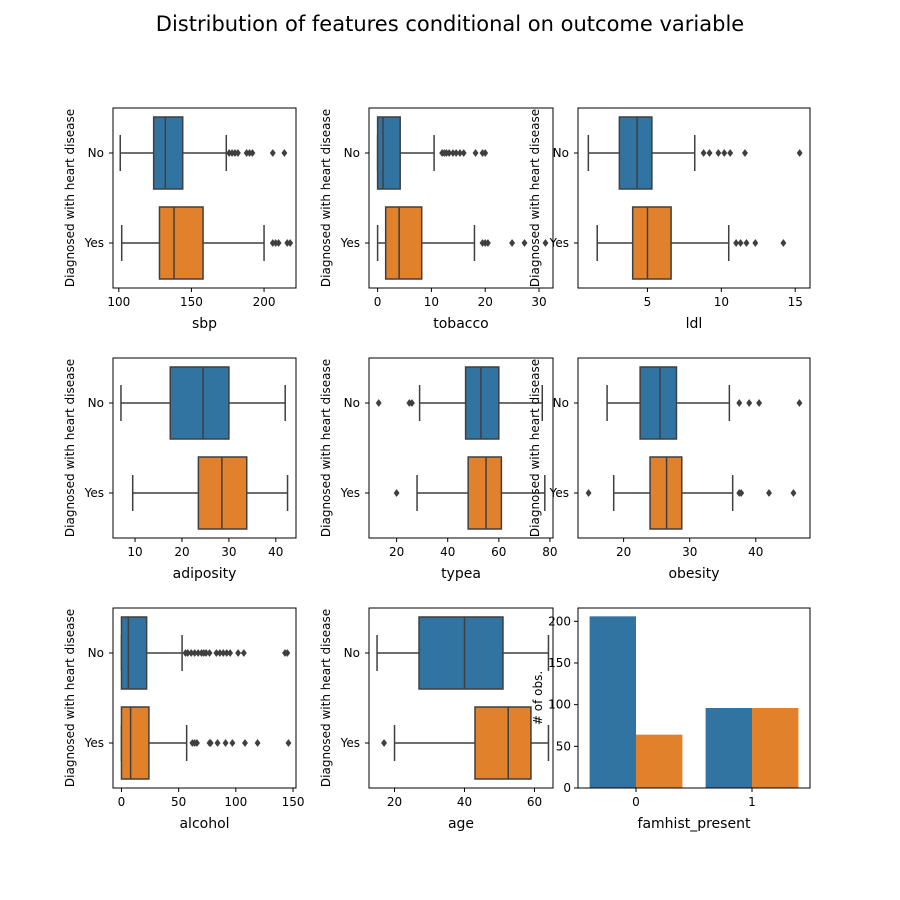 This screenshot has width=900, height=900. What do you see at coordinates (563, 746) in the screenshot?
I see `y-tick-label: 50` at bounding box center [563, 746].